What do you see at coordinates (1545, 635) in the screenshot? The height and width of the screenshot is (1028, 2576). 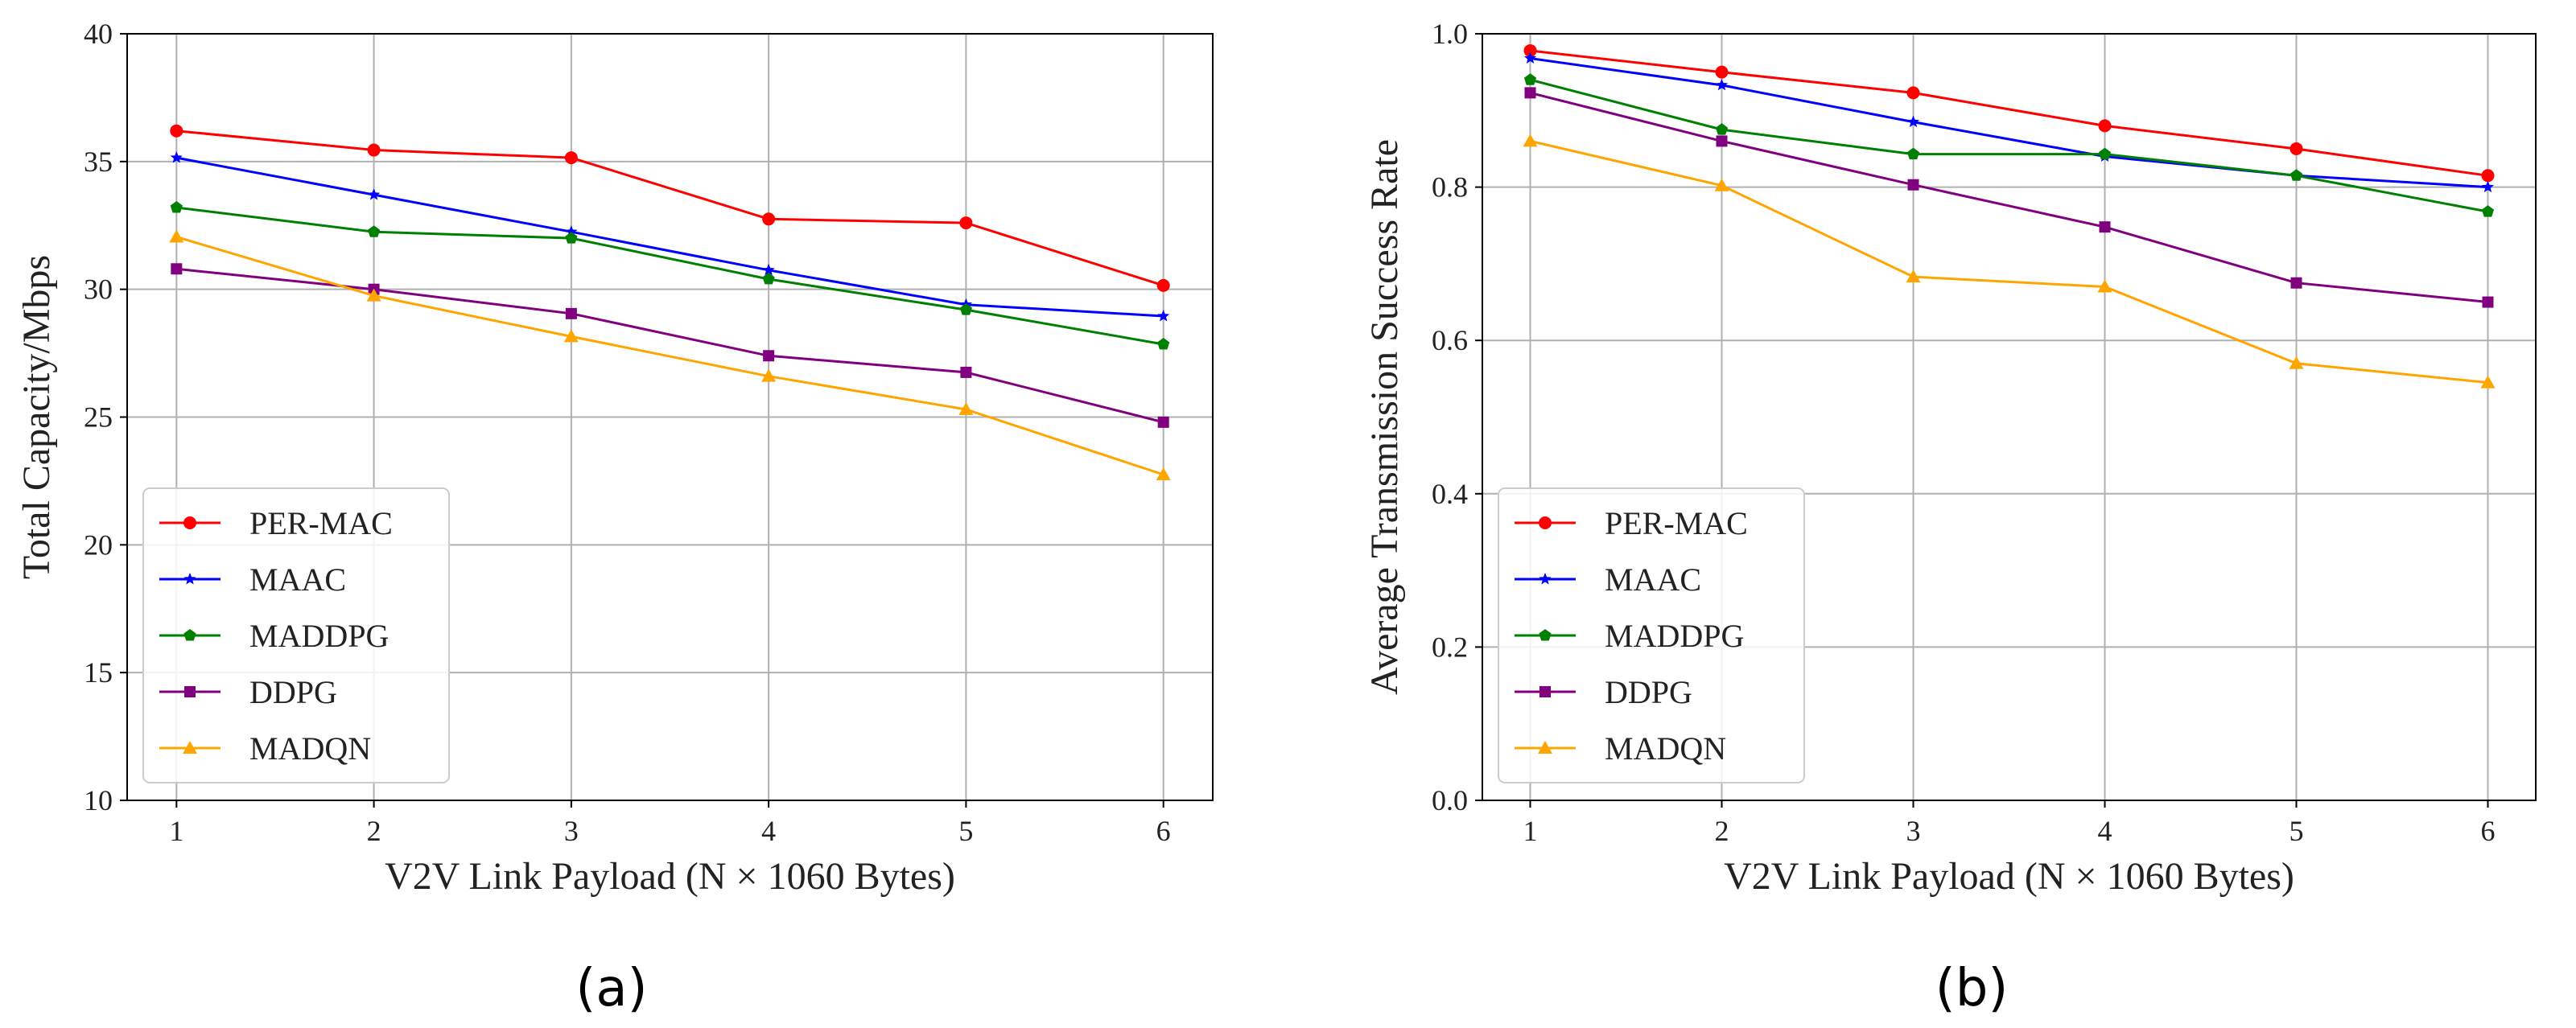 I see `chart-b-legend-marker-maddpg` at bounding box center [1545, 635].